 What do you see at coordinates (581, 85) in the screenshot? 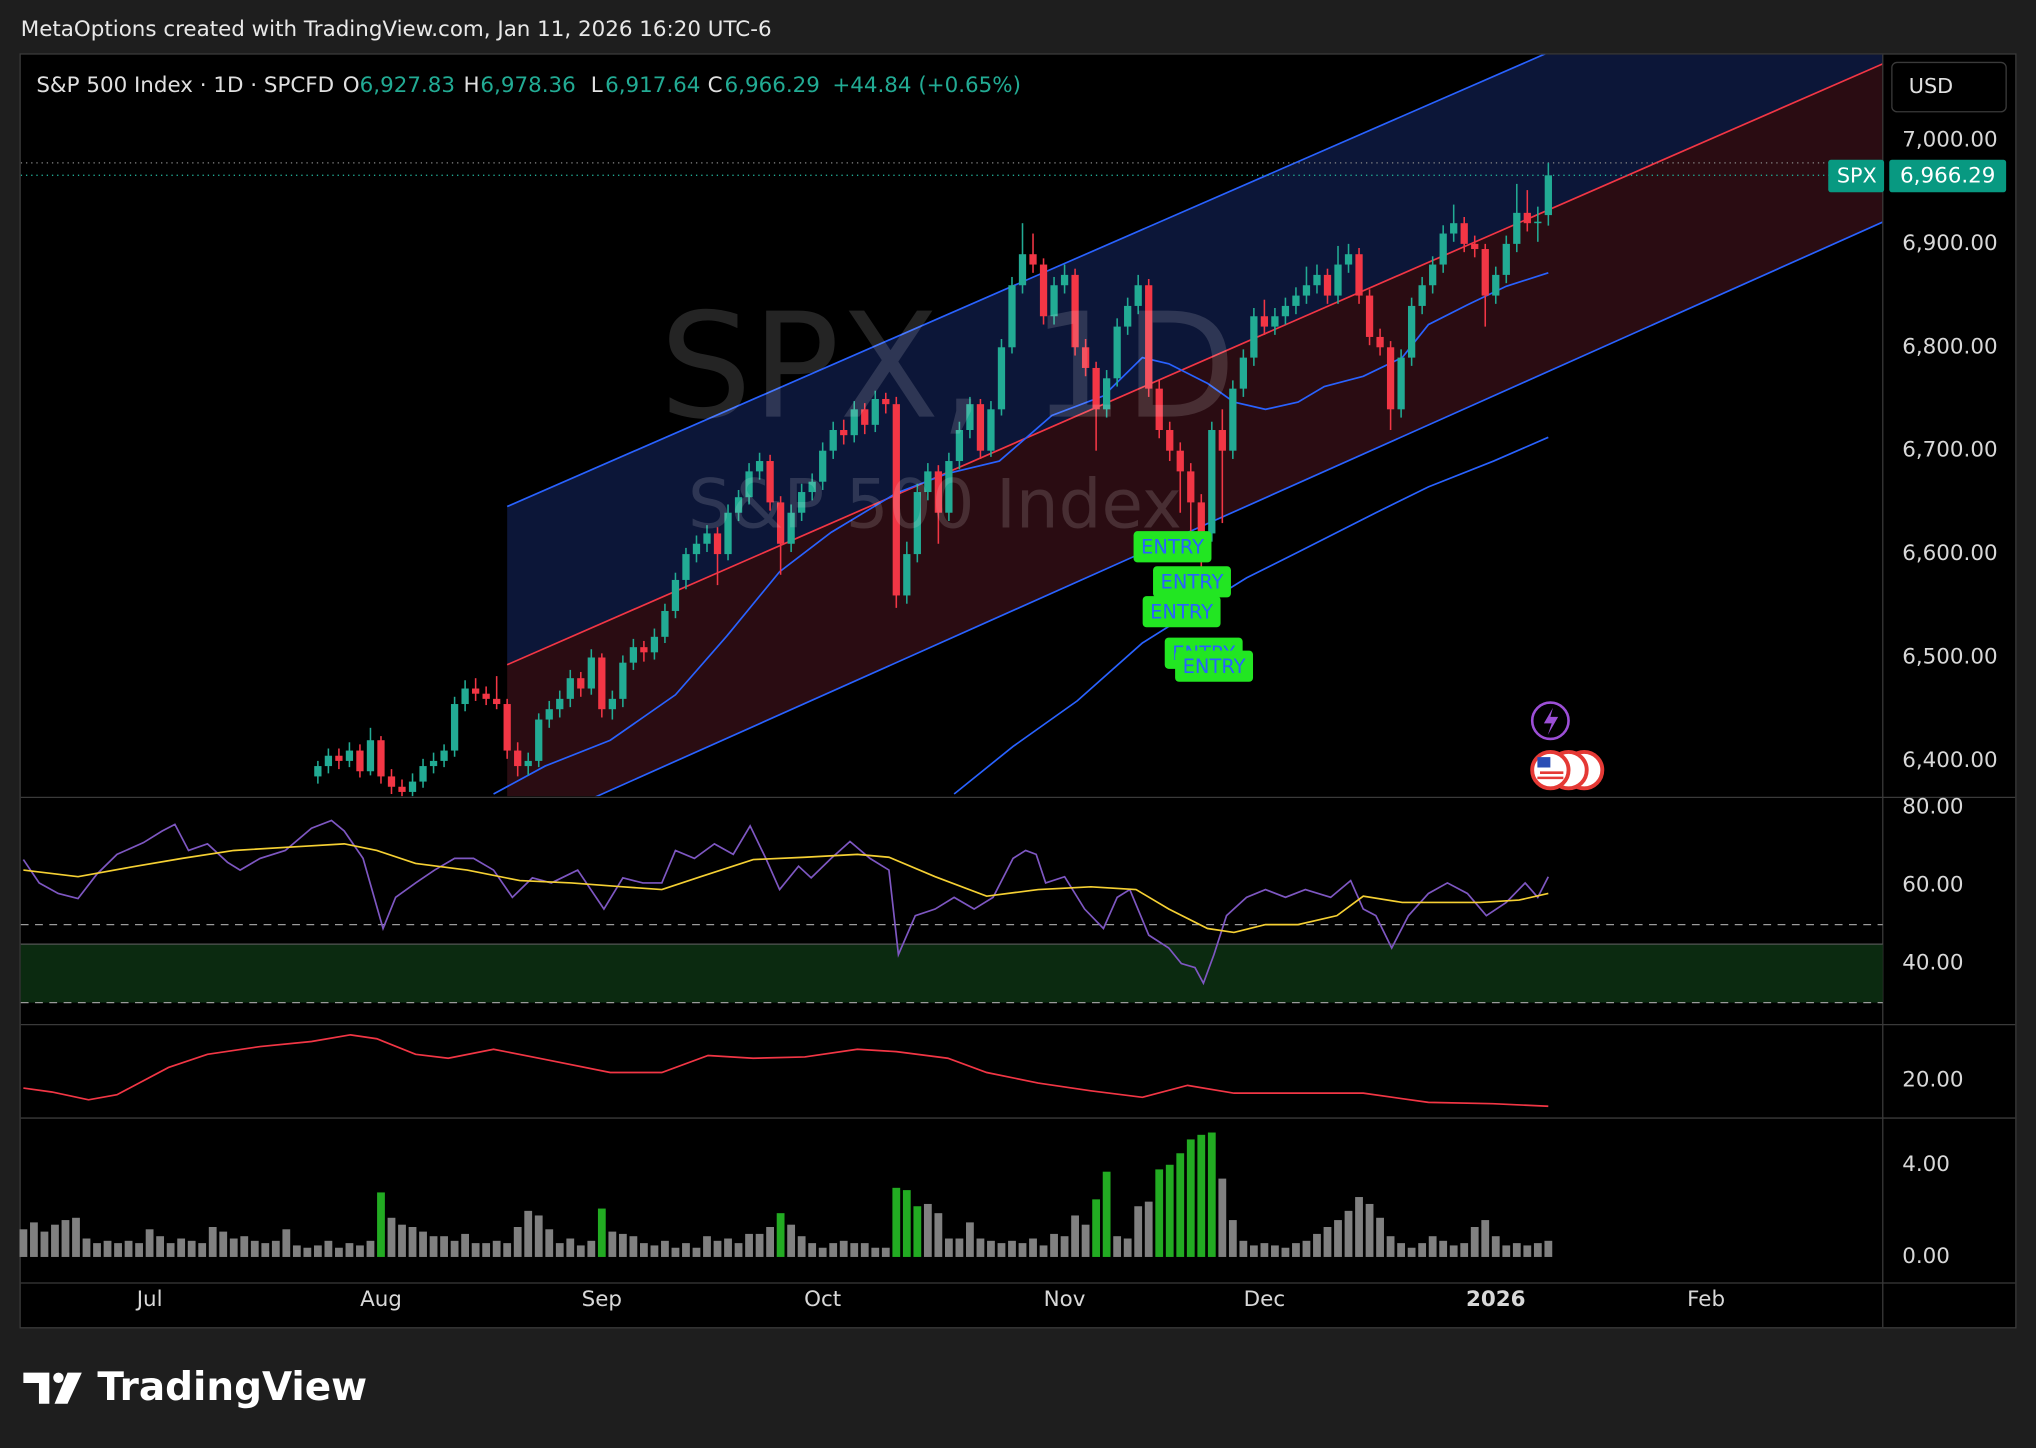
I see `ohlc-legend: O 6,927.83 H 6,978.36 L 6,917.64 C 6,966.29` at bounding box center [581, 85].